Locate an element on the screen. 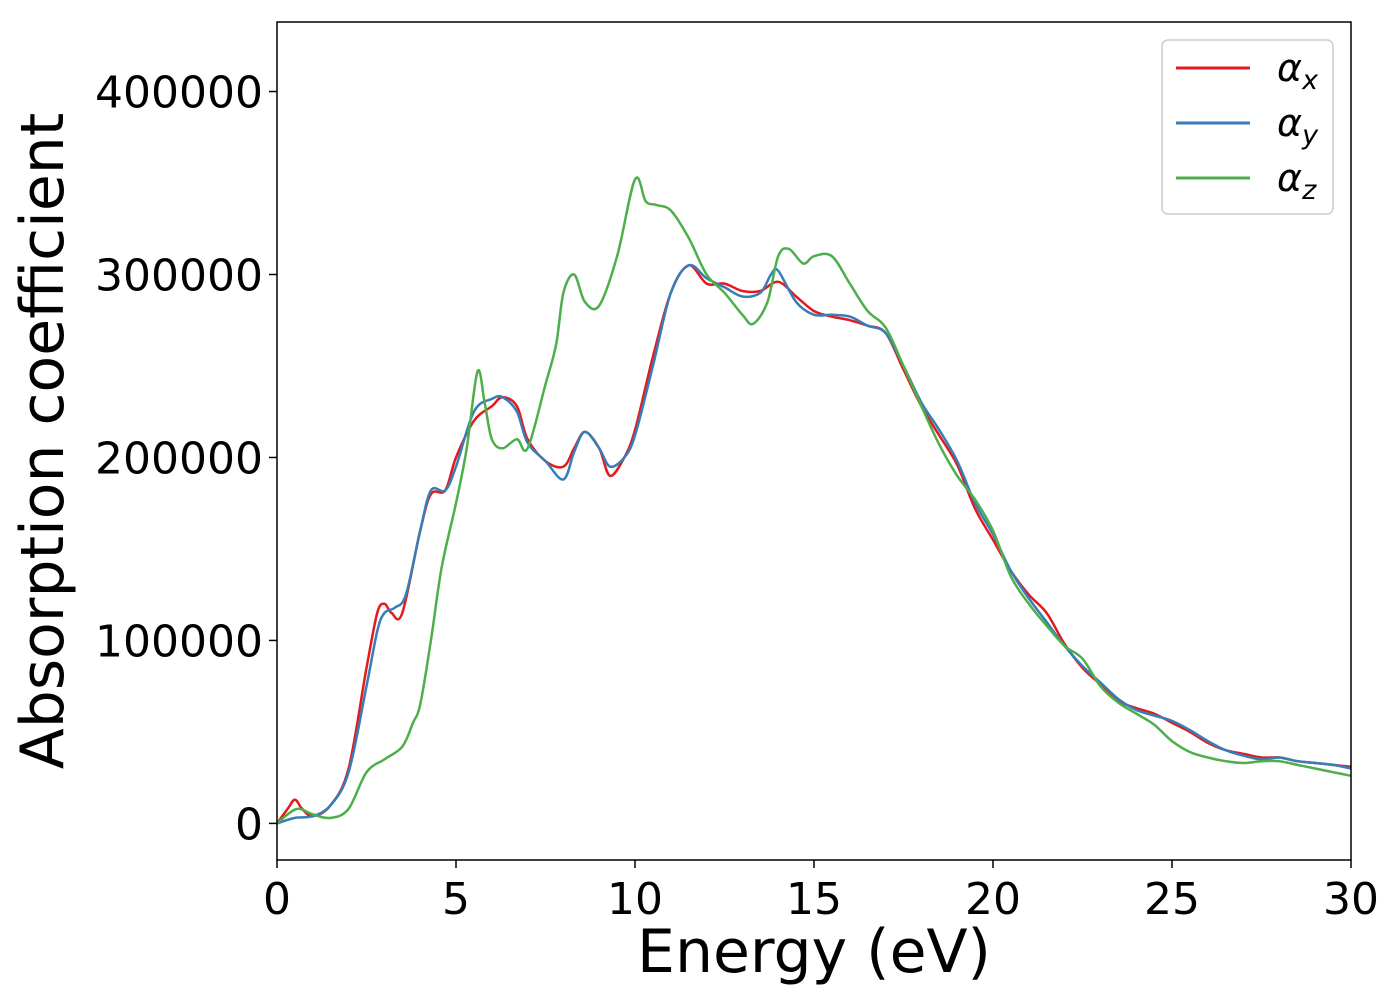 This screenshot has height=1000, width=1400. y-axis-ticks: 0 100000 200000 300000 400000 is located at coordinates (186, 459).